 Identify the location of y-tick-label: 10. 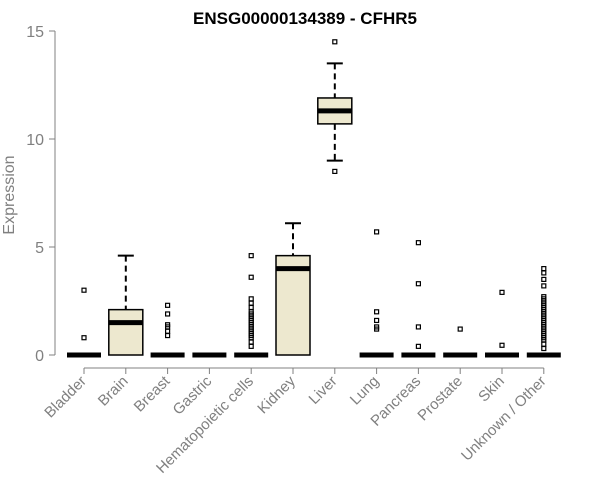
(35, 140).